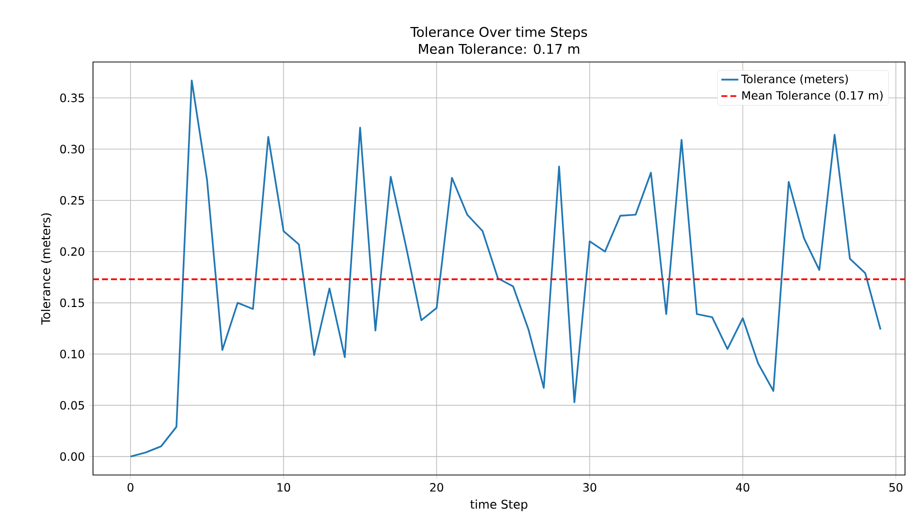  Describe the element at coordinates (284, 487) in the screenshot. I see `x-tick-label: 10` at that location.